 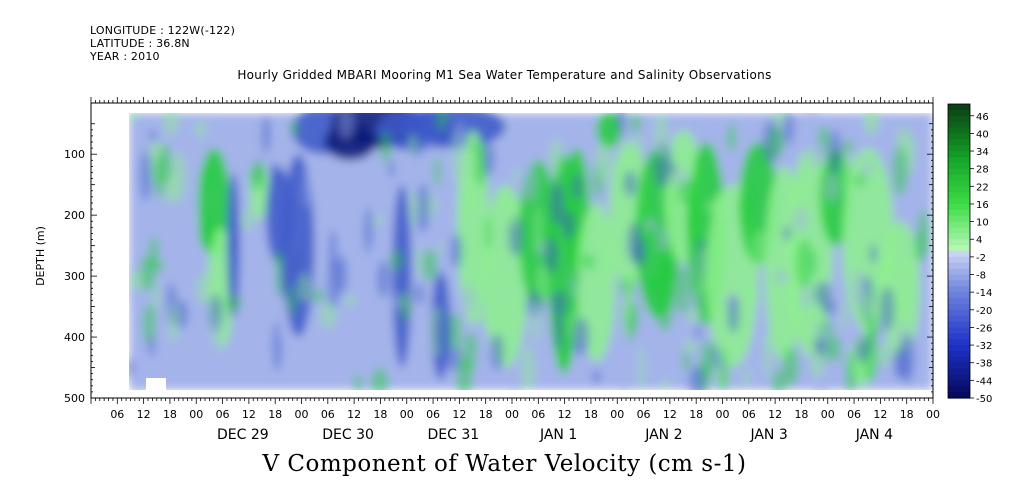 What do you see at coordinates (74, 154) in the screenshot?
I see `y-tick-label: 100` at bounding box center [74, 154].